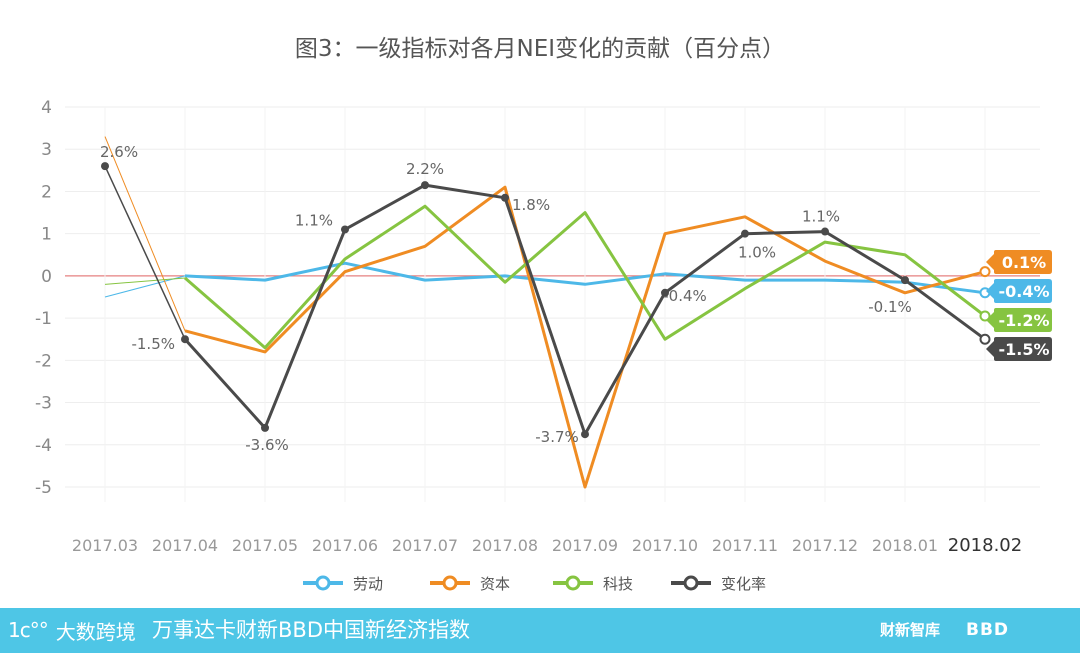  I want to click on x-tick-label: 2017.12, so click(825, 545).